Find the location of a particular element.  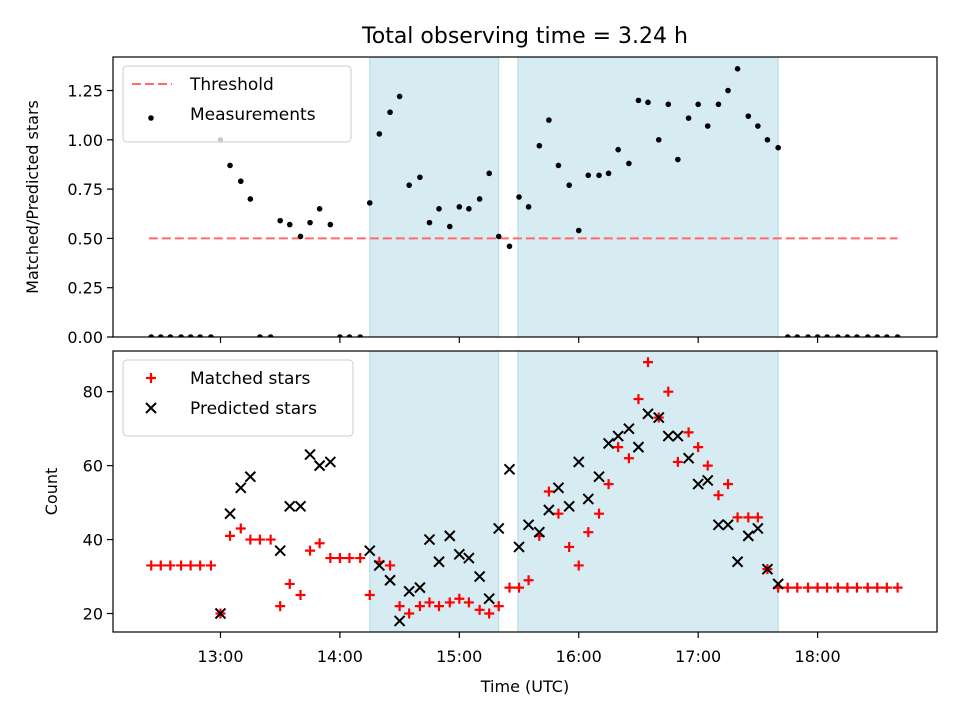

y-tick-label: 20 is located at coordinates (93, 614).